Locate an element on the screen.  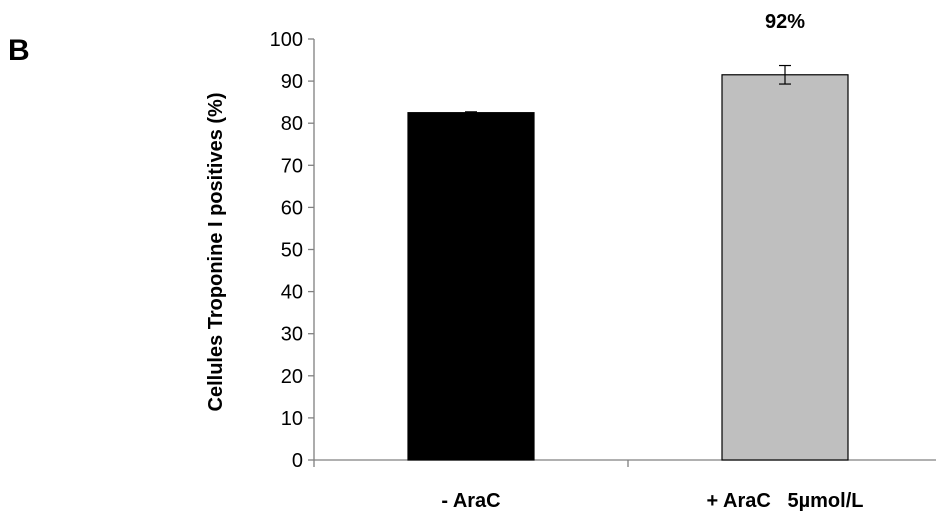
y-tick-label: 50 is located at coordinates (292, 251).